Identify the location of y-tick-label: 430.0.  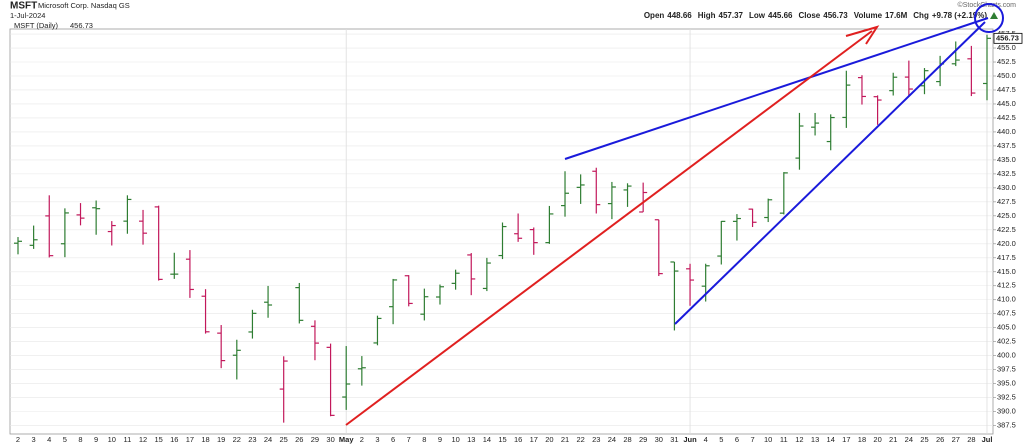
(1006, 187).